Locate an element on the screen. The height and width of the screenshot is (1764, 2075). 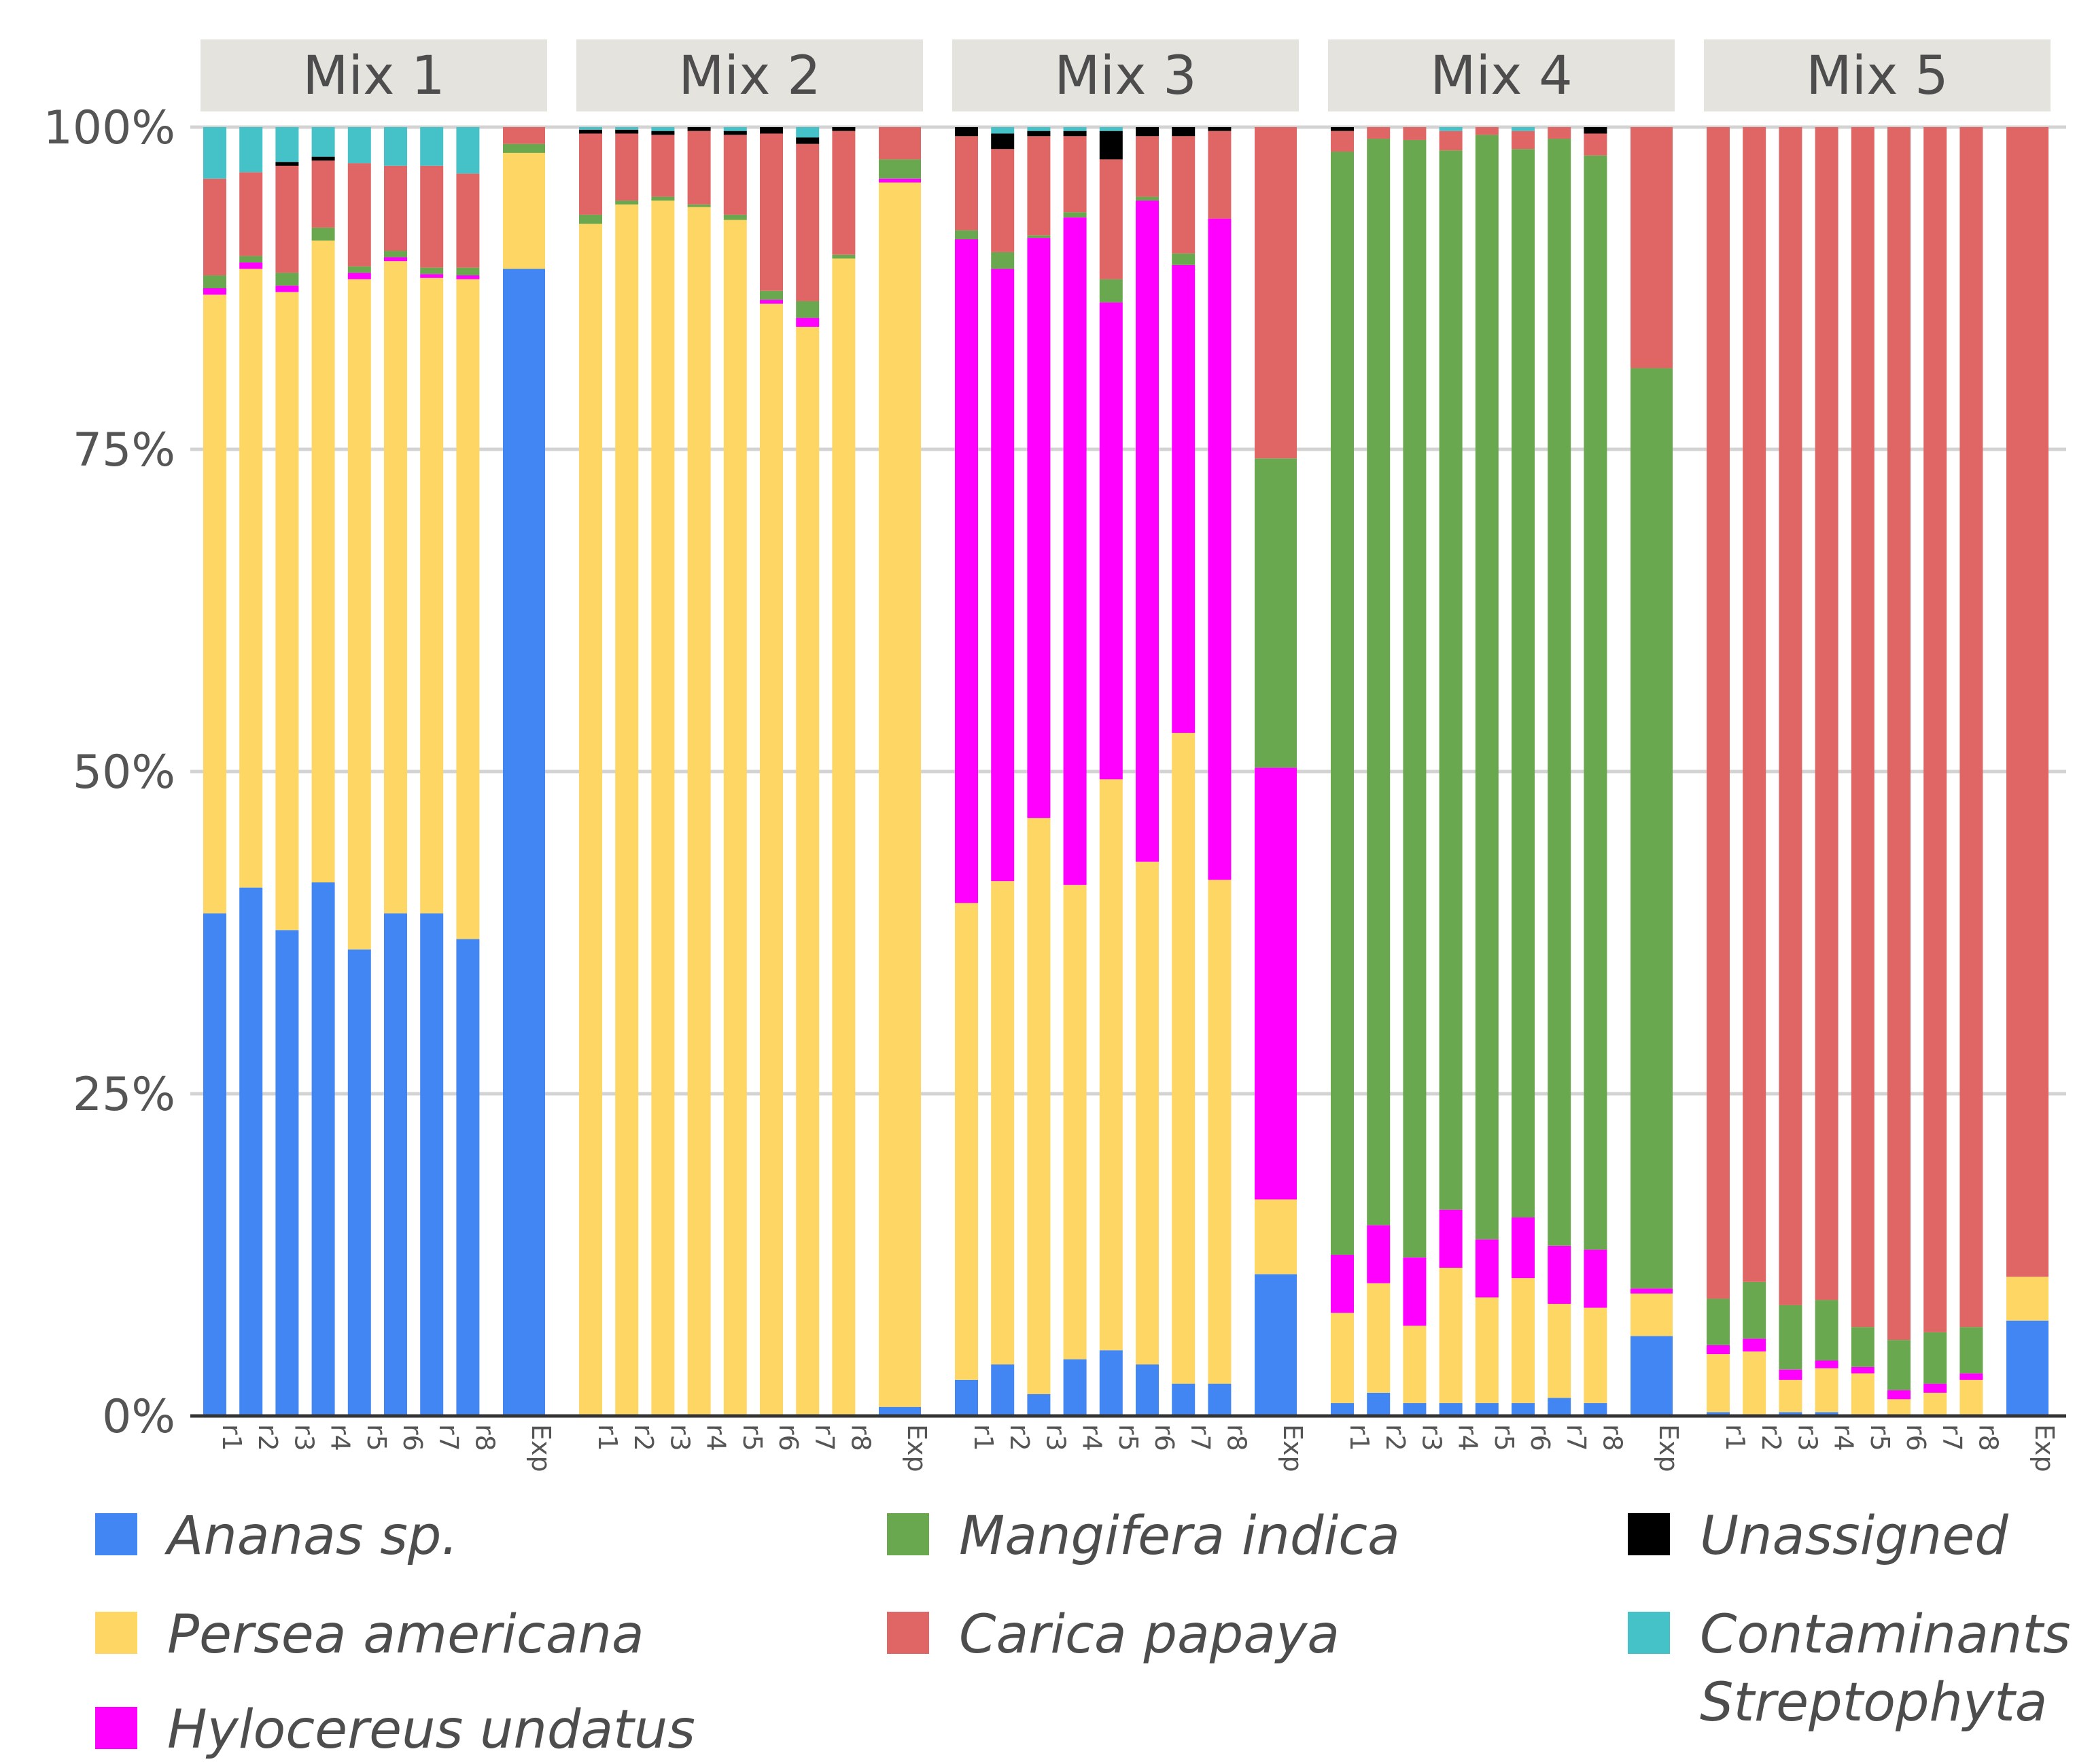
legend-label: Hylocereus undatus is located at coordinates (431, 1730).